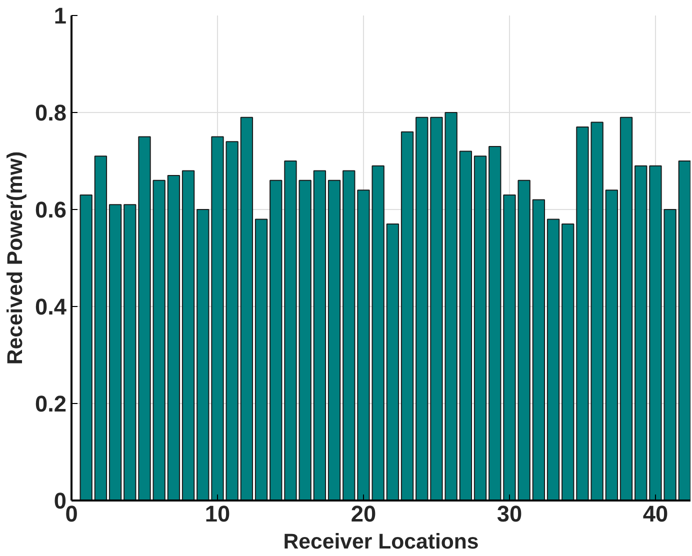  Describe the element at coordinates (655, 513) in the screenshot. I see `x-tick-label: 40` at that location.